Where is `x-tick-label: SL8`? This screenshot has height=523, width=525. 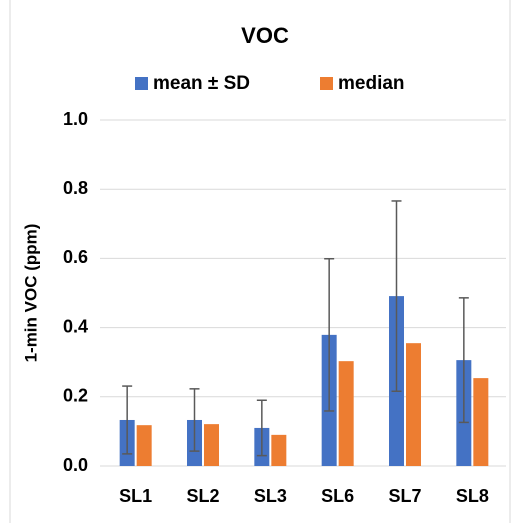
x-tick-label: SL8 is located at coordinates (472, 496).